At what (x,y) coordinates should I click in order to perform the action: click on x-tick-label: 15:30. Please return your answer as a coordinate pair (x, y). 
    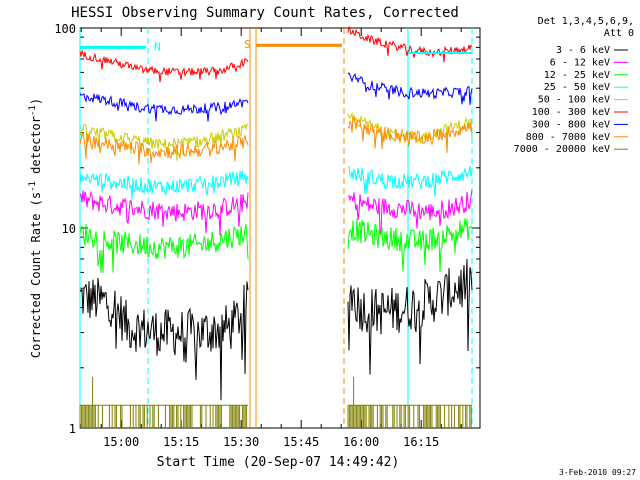
    Looking at the image, I should click on (241, 442).